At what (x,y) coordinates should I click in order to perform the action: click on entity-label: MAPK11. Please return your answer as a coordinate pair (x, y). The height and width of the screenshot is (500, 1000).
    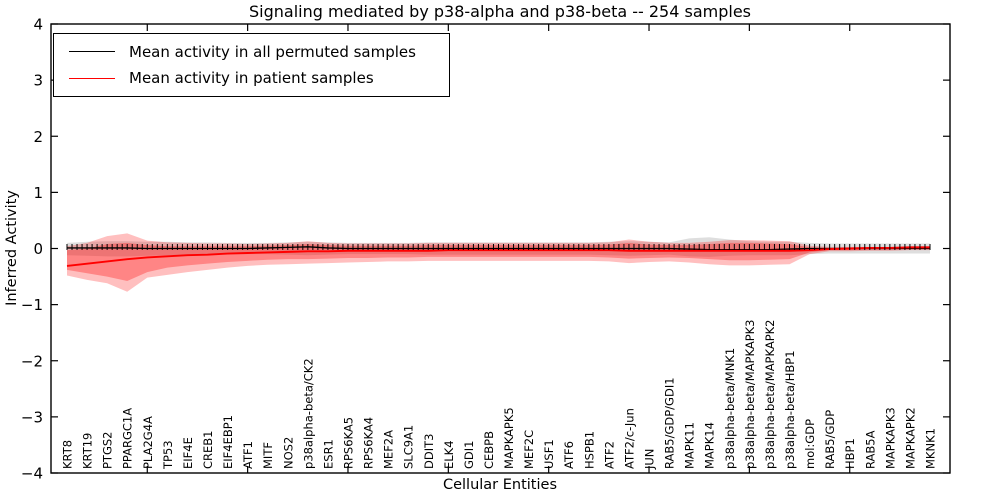
    Looking at the image, I should click on (690, 445).